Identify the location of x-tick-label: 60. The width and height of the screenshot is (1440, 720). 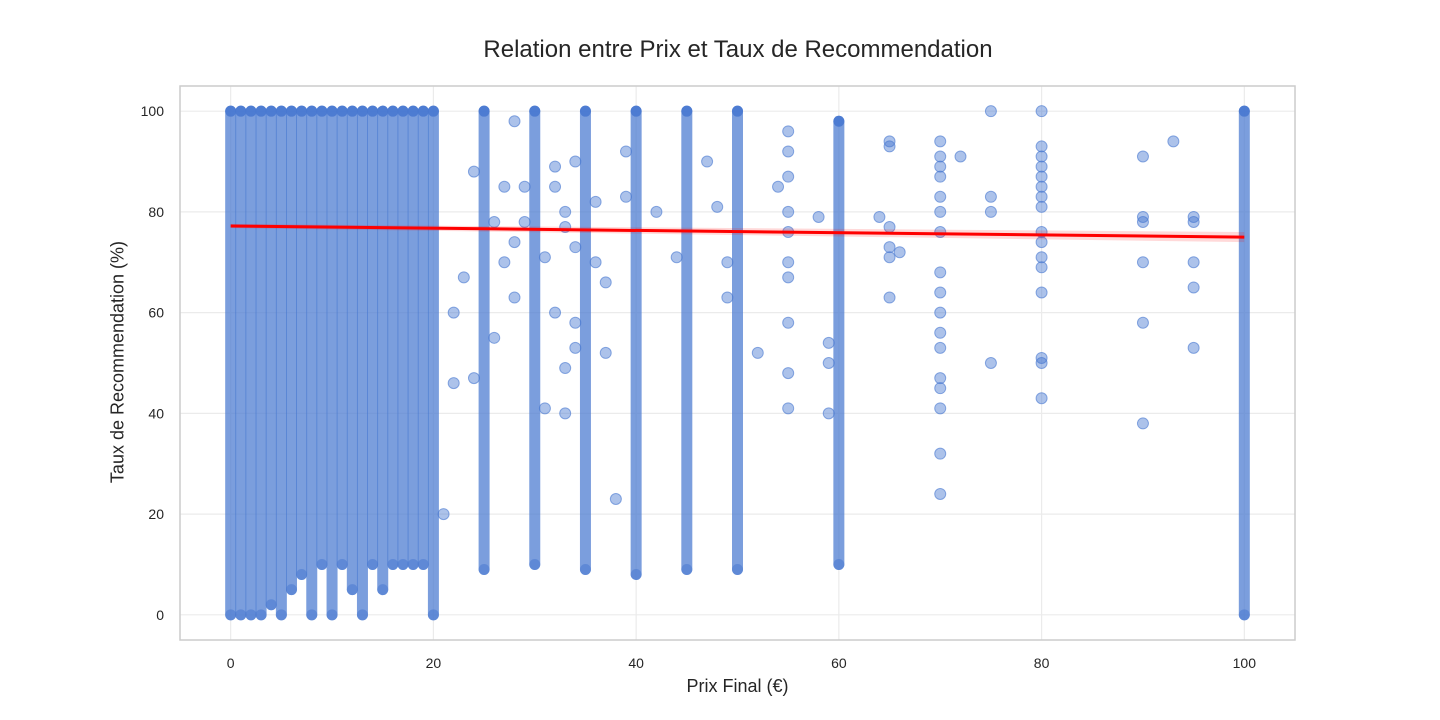
(839, 663).